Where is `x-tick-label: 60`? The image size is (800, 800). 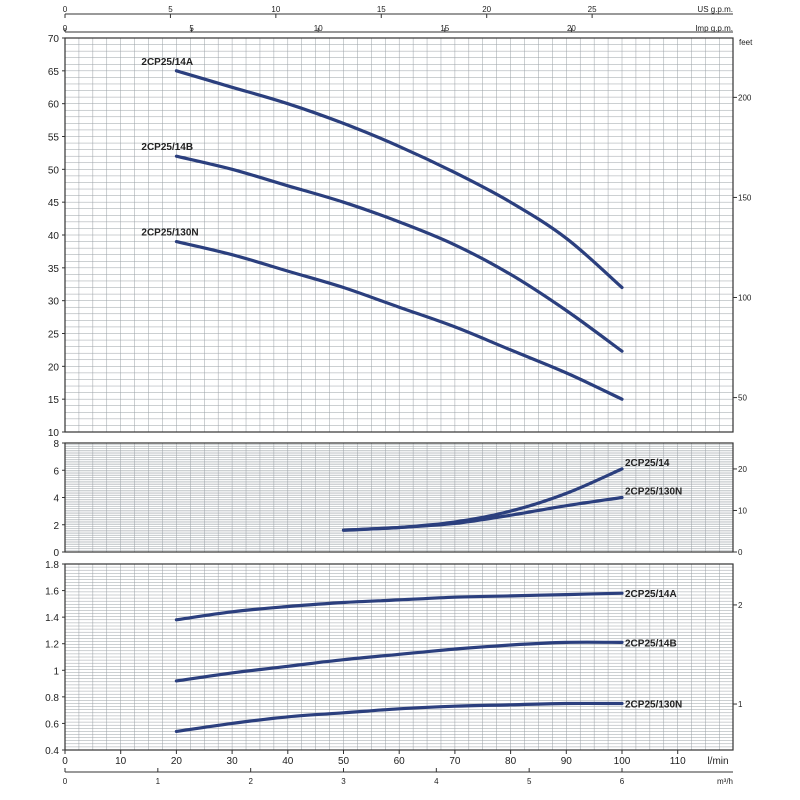 x-tick-label: 60 is located at coordinates (400, 761).